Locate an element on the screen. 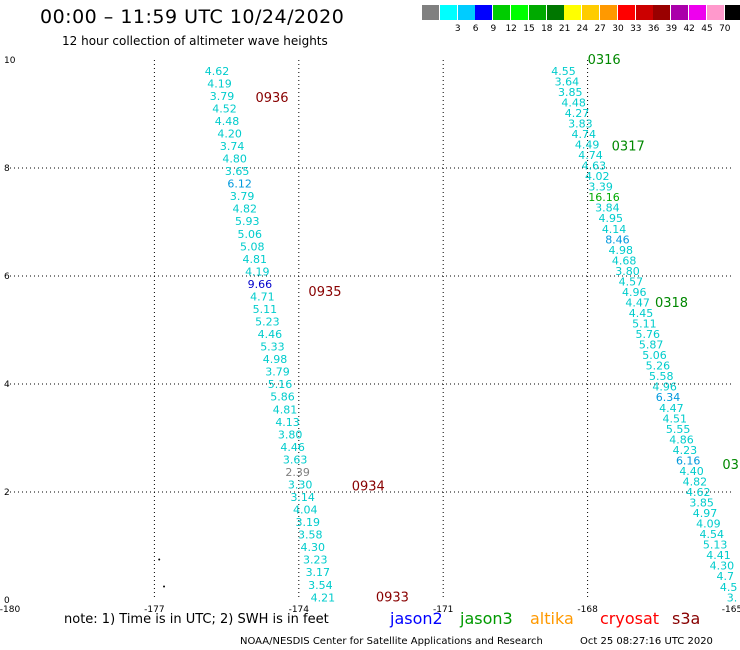  swh-value: 5.55 is located at coordinates (678, 429).